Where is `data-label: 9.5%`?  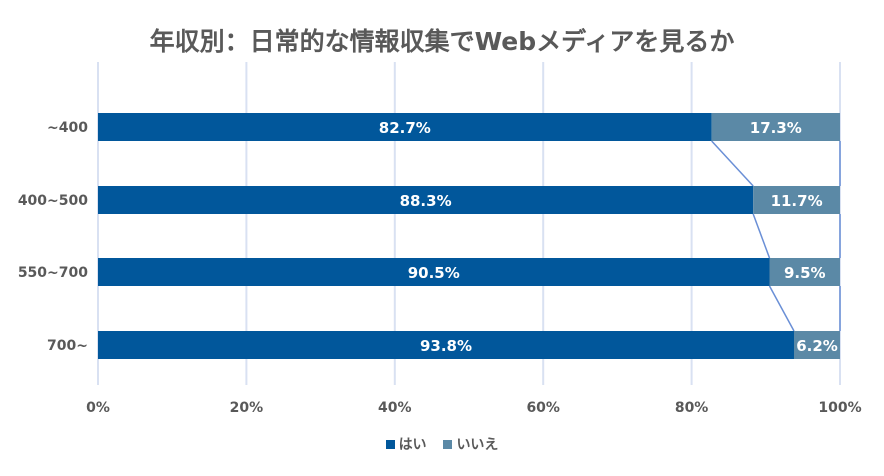
data-label: 9.5% is located at coordinates (805, 273).